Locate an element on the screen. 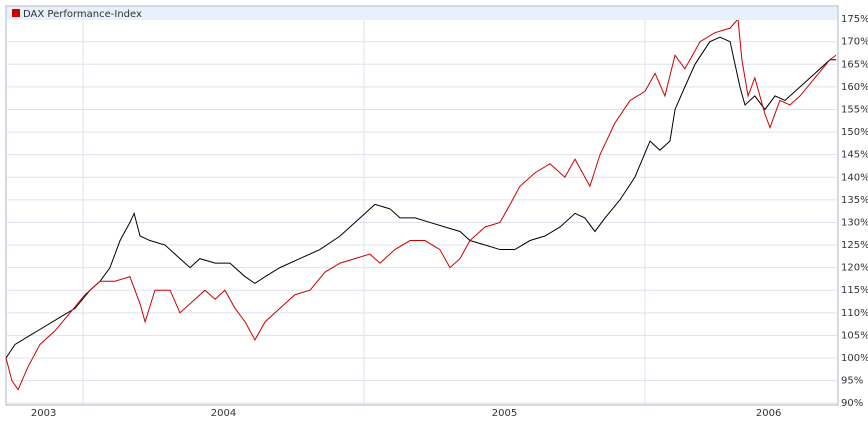 This screenshot has width=868, height=422. y-tick-label: 140% is located at coordinates (854, 177).